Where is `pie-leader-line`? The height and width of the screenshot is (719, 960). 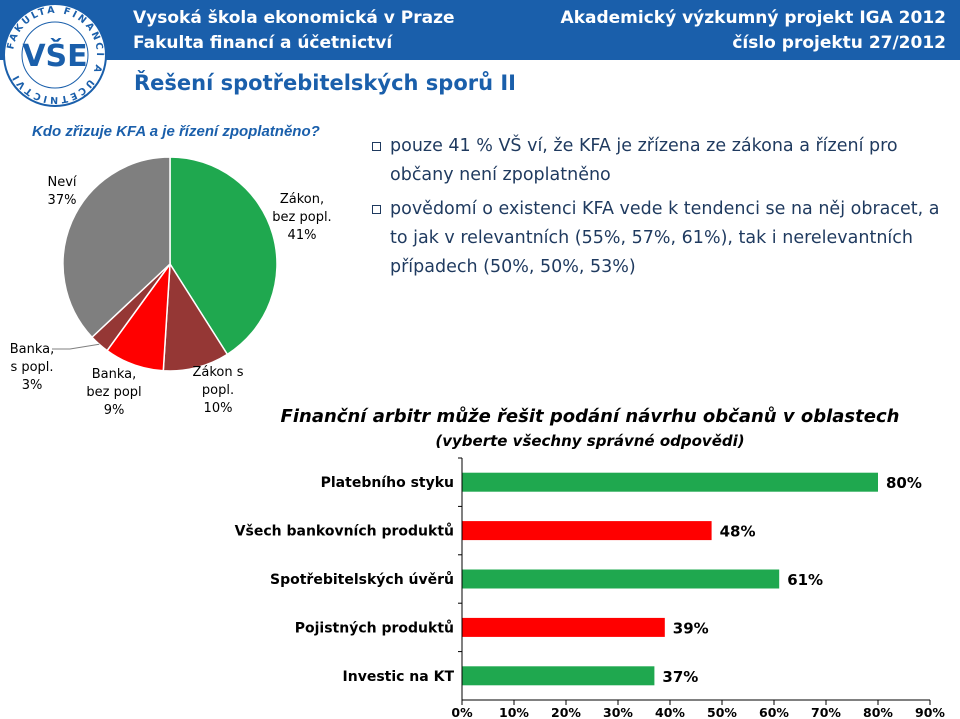
pie-leader-line is located at coordinates (76, 346).